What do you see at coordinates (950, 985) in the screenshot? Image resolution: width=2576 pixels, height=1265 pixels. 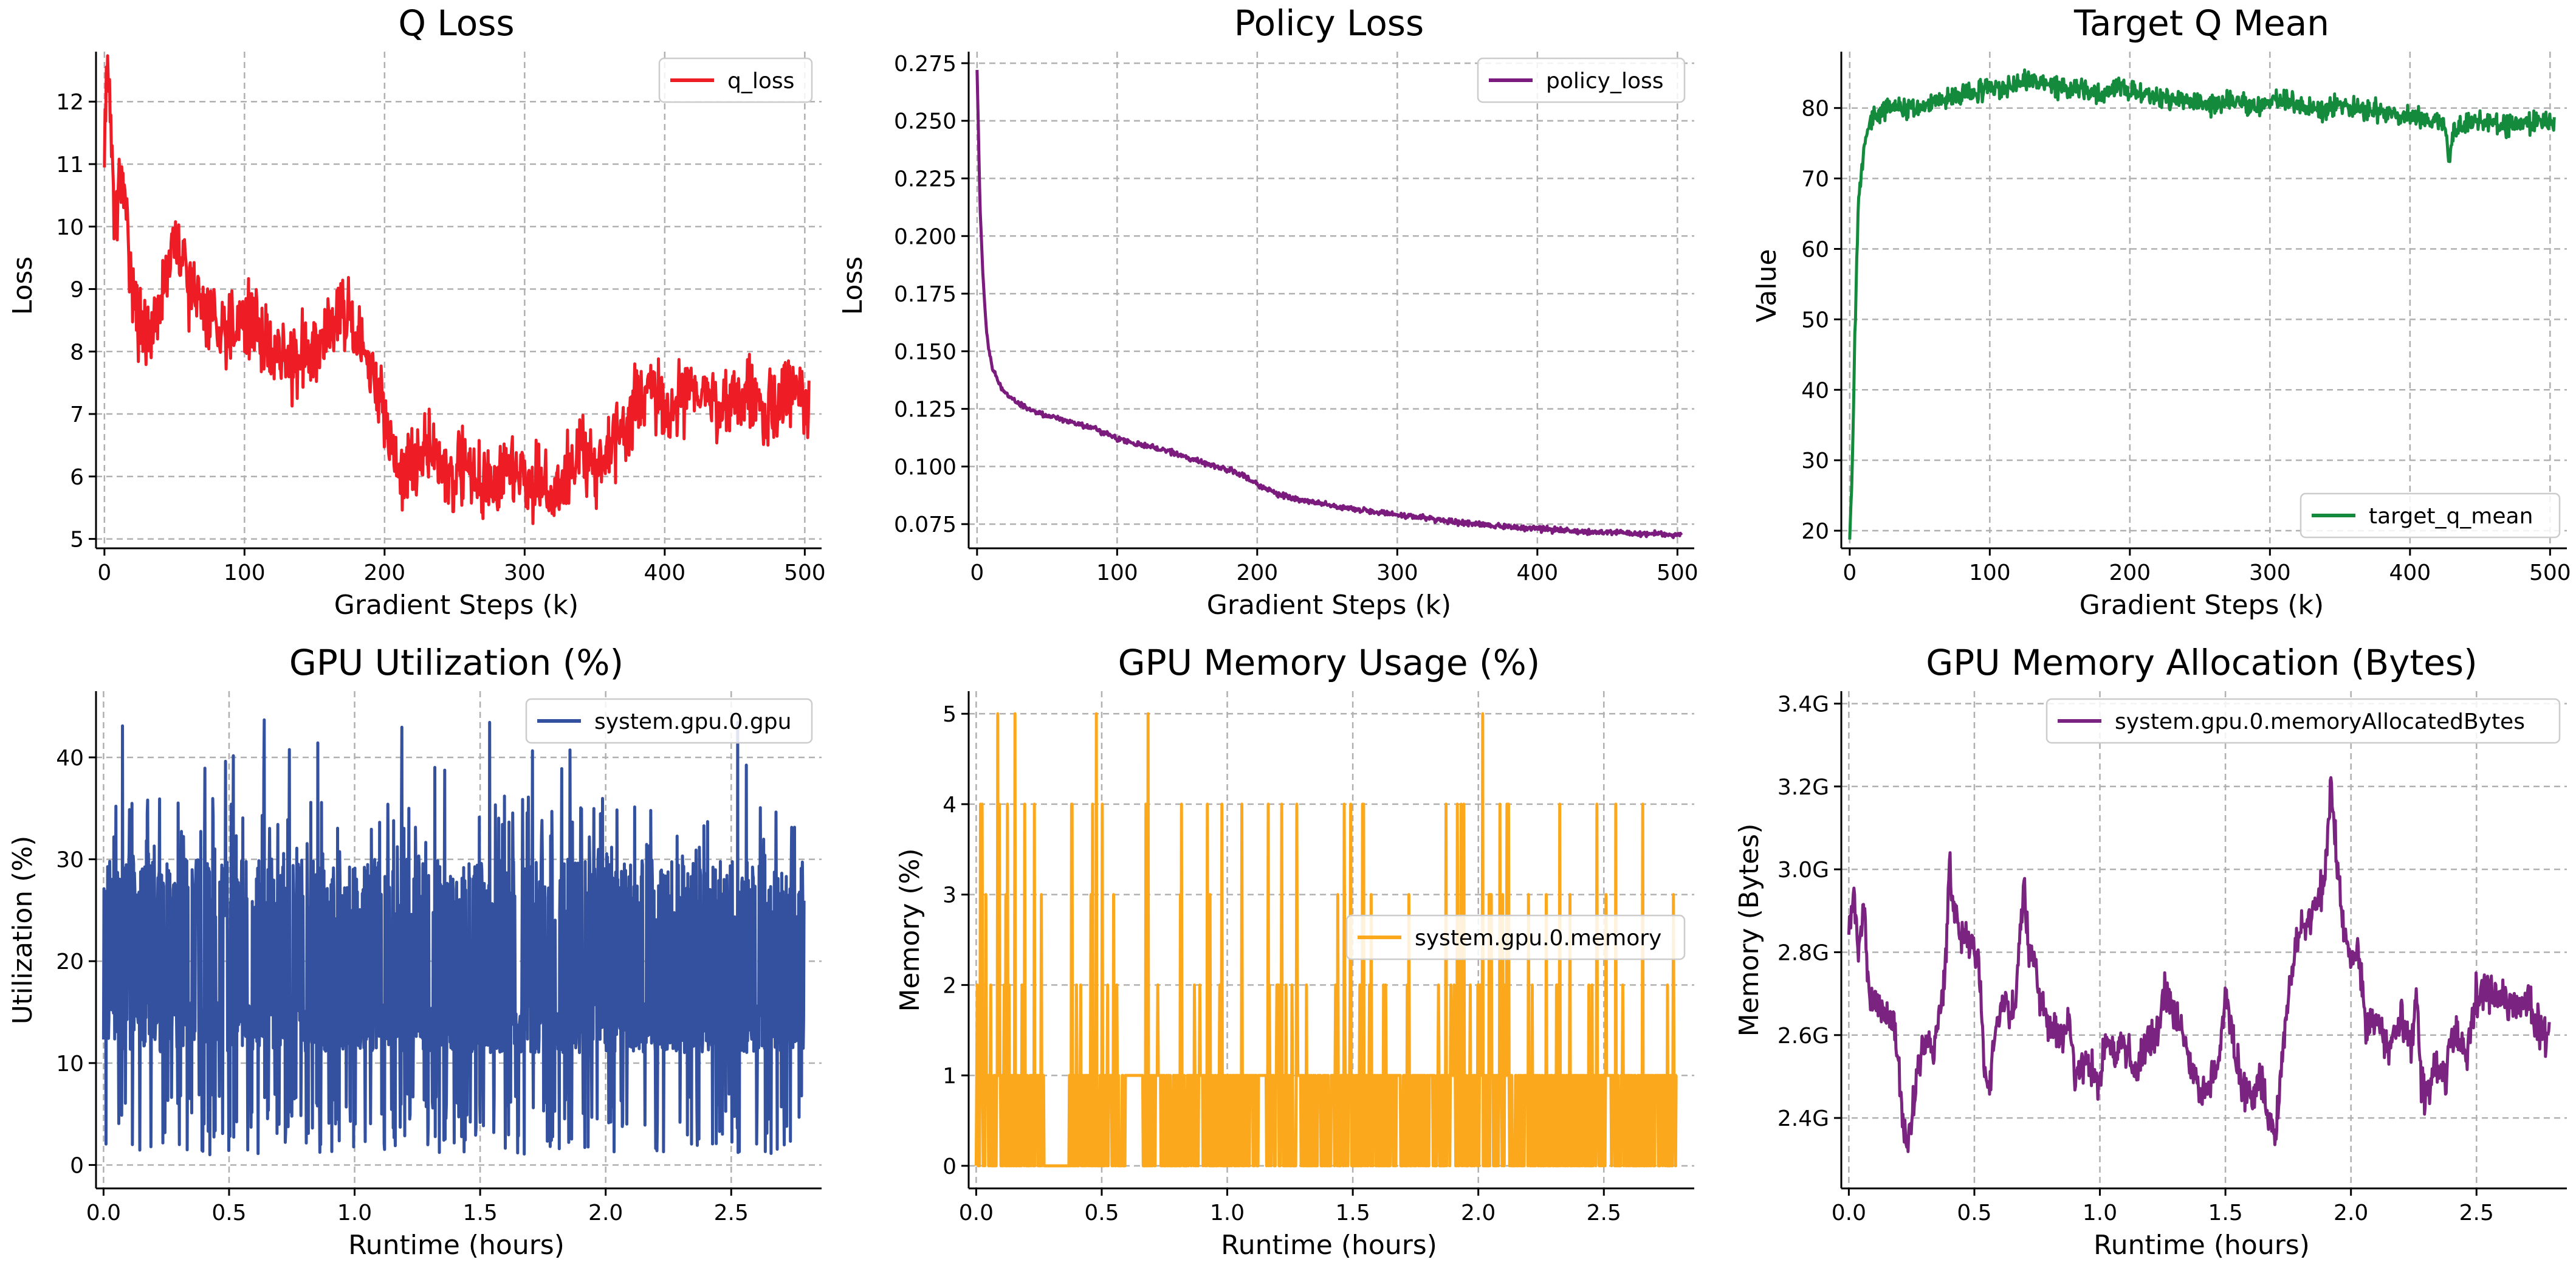 I see `y-tick-label: 2` at bounding box center [950, 985].